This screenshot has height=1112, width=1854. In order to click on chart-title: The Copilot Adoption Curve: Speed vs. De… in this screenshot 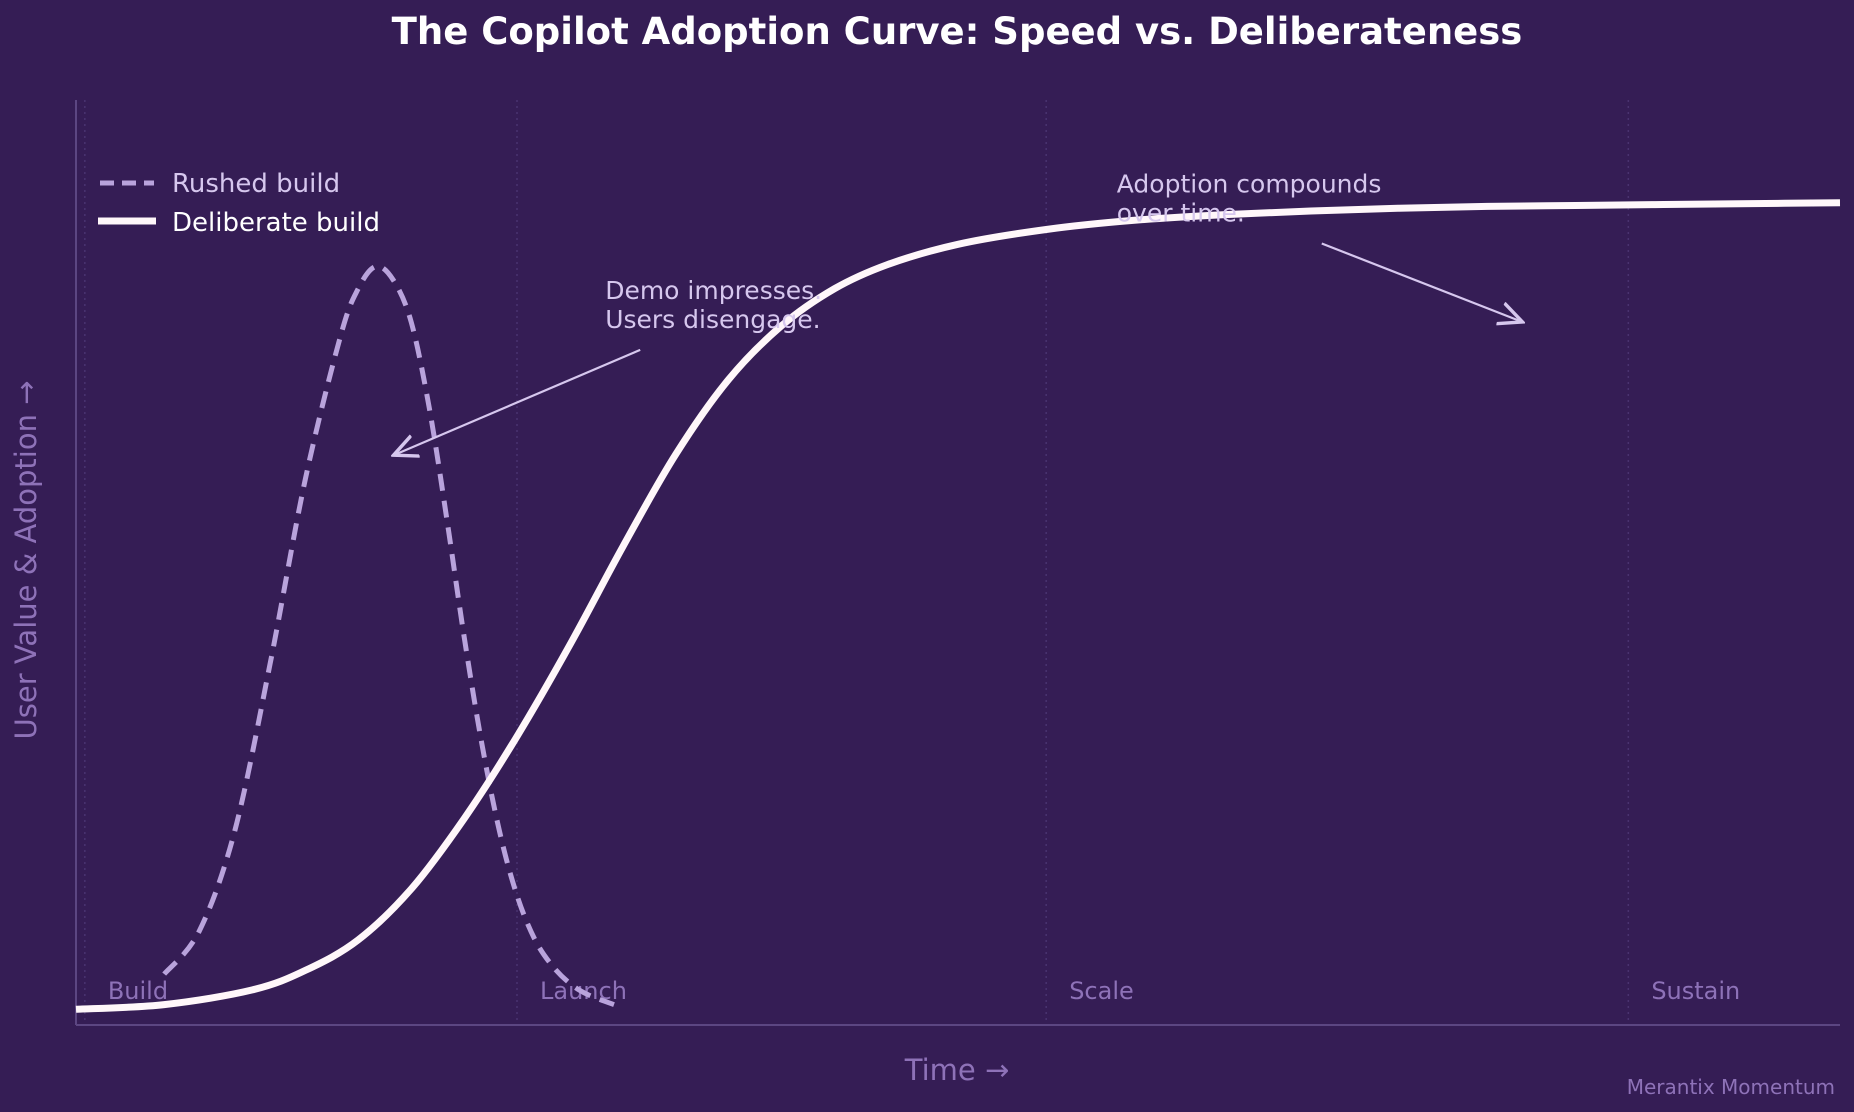, I will do `click(957, 31)`.